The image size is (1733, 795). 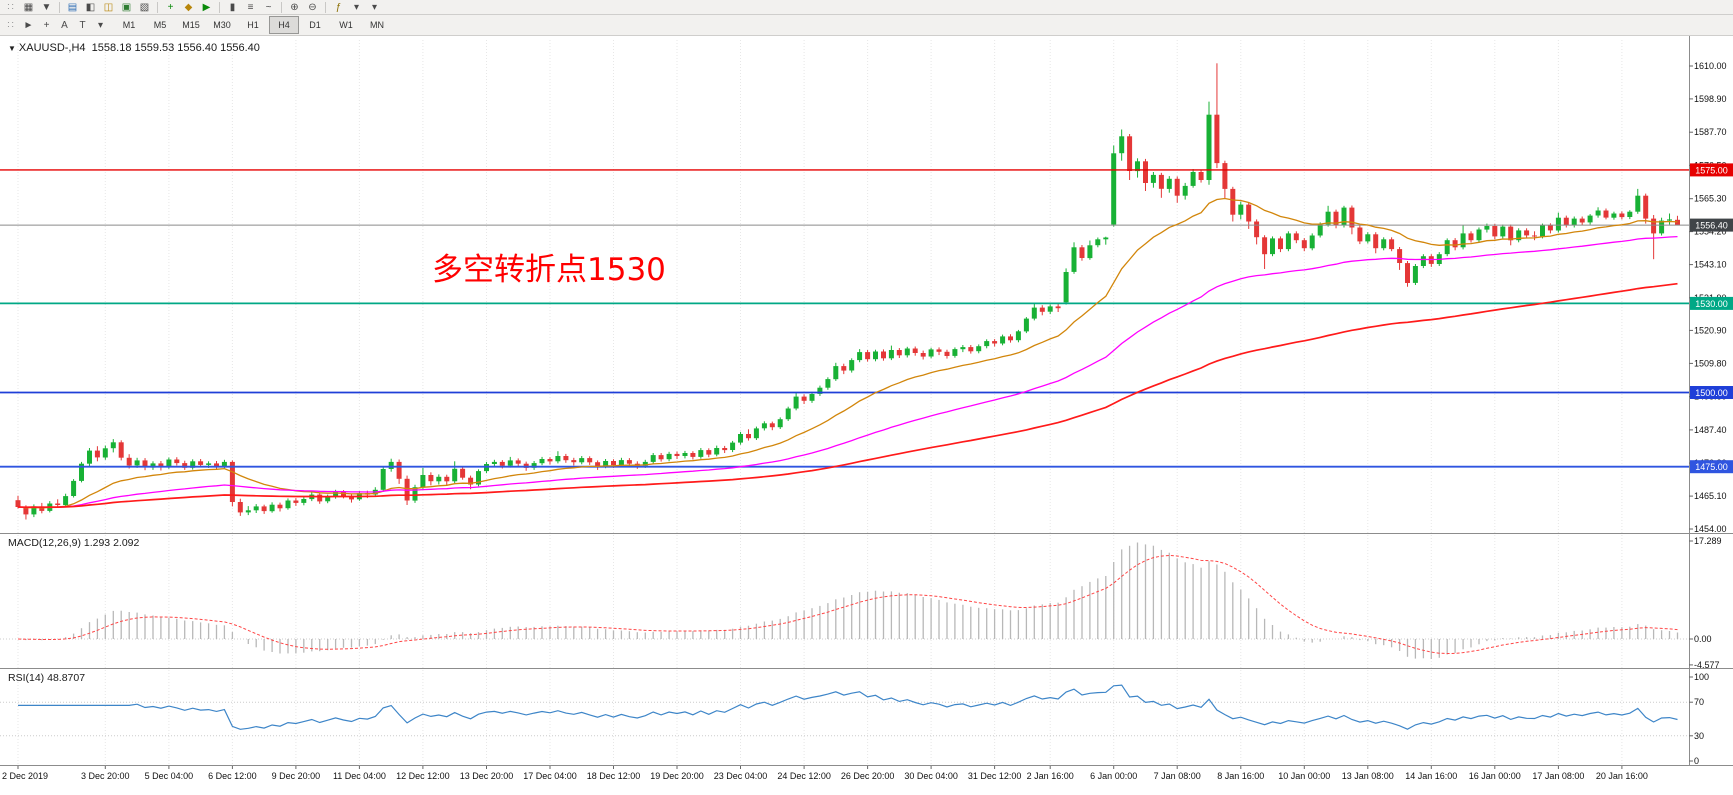 What do you see at coordinates (1368, 776) in the screenshot?
I see `svg-text: 13 Jan 08:00` at bounding box center [1368, 776].